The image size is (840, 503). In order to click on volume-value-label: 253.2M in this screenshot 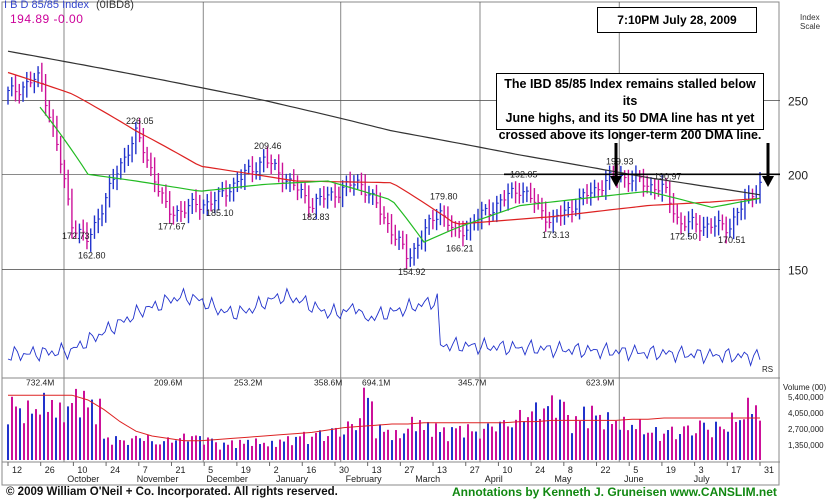, I will do `click(248, 383)`.